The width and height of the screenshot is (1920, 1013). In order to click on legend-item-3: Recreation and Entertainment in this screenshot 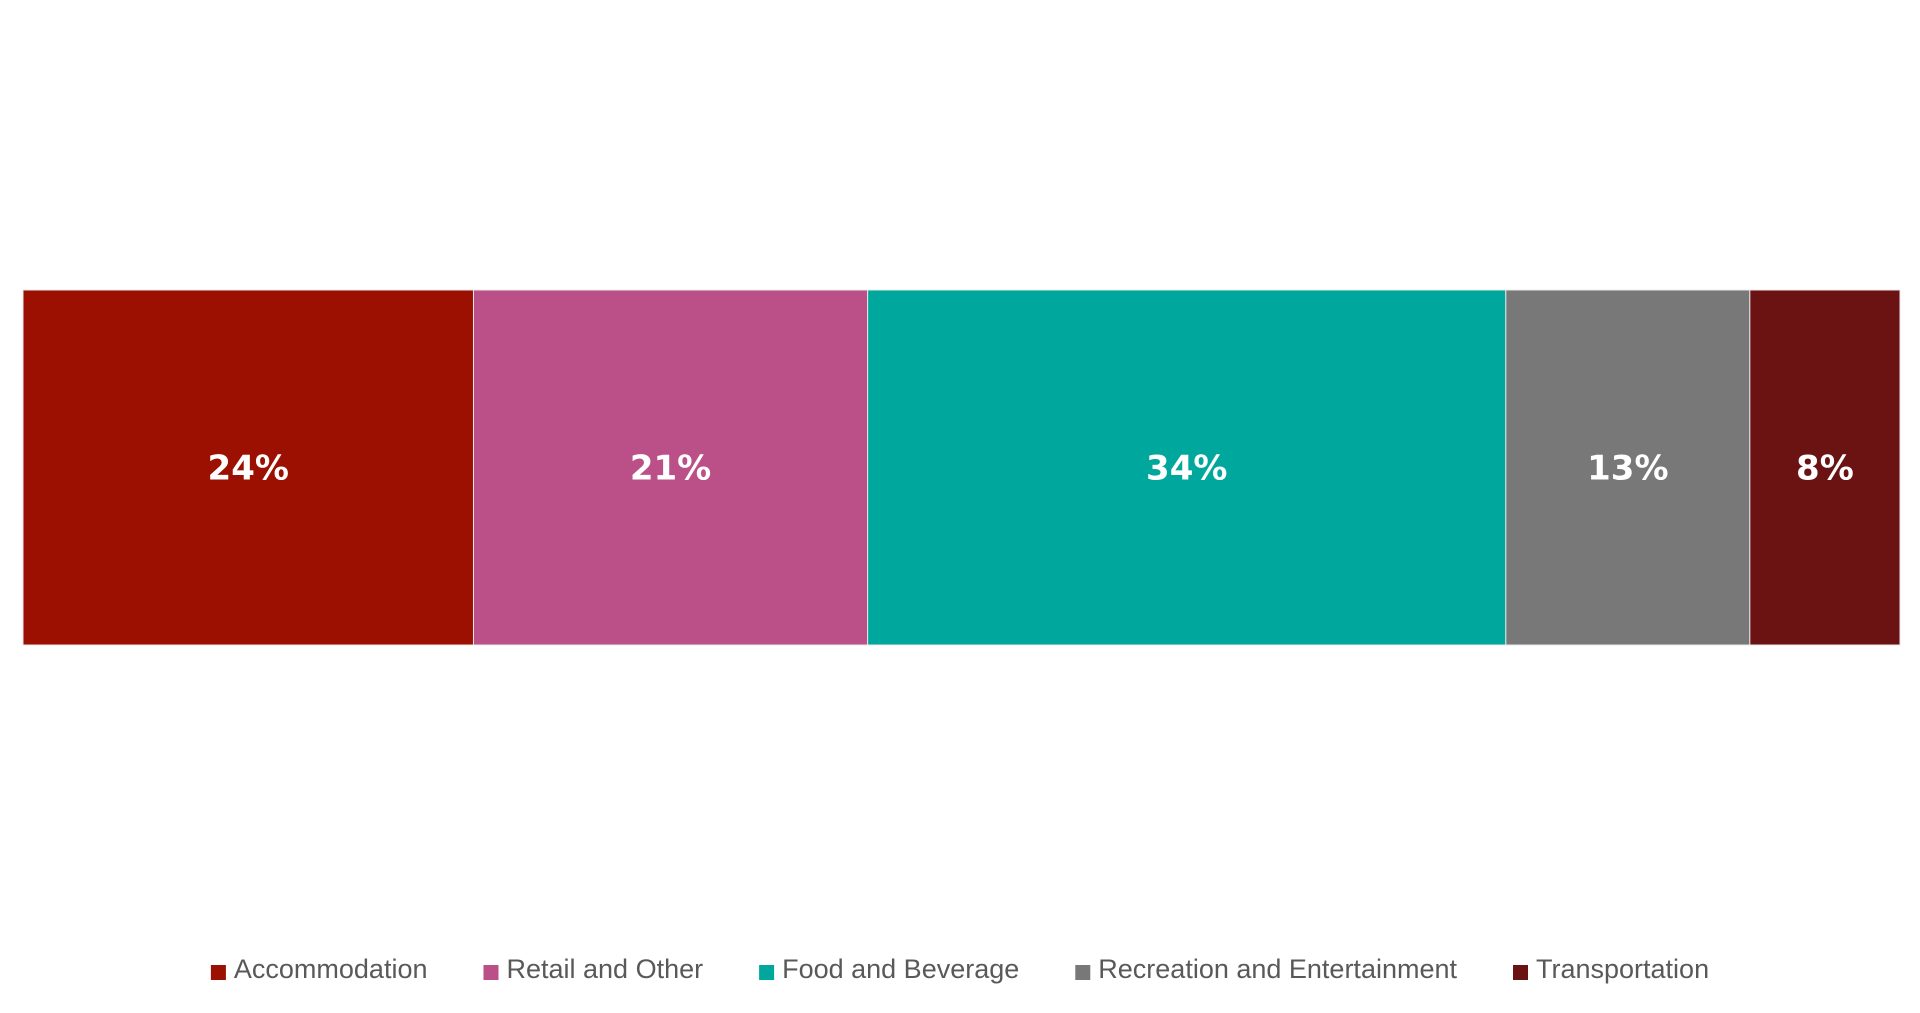, I will do `click(1266, 969)`.